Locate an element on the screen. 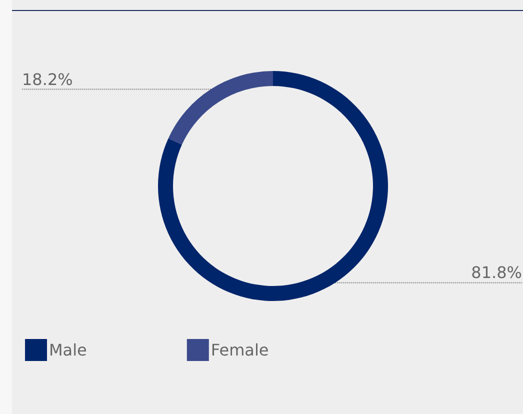  data-label: 81.8% is located at coordinates (496, 272).